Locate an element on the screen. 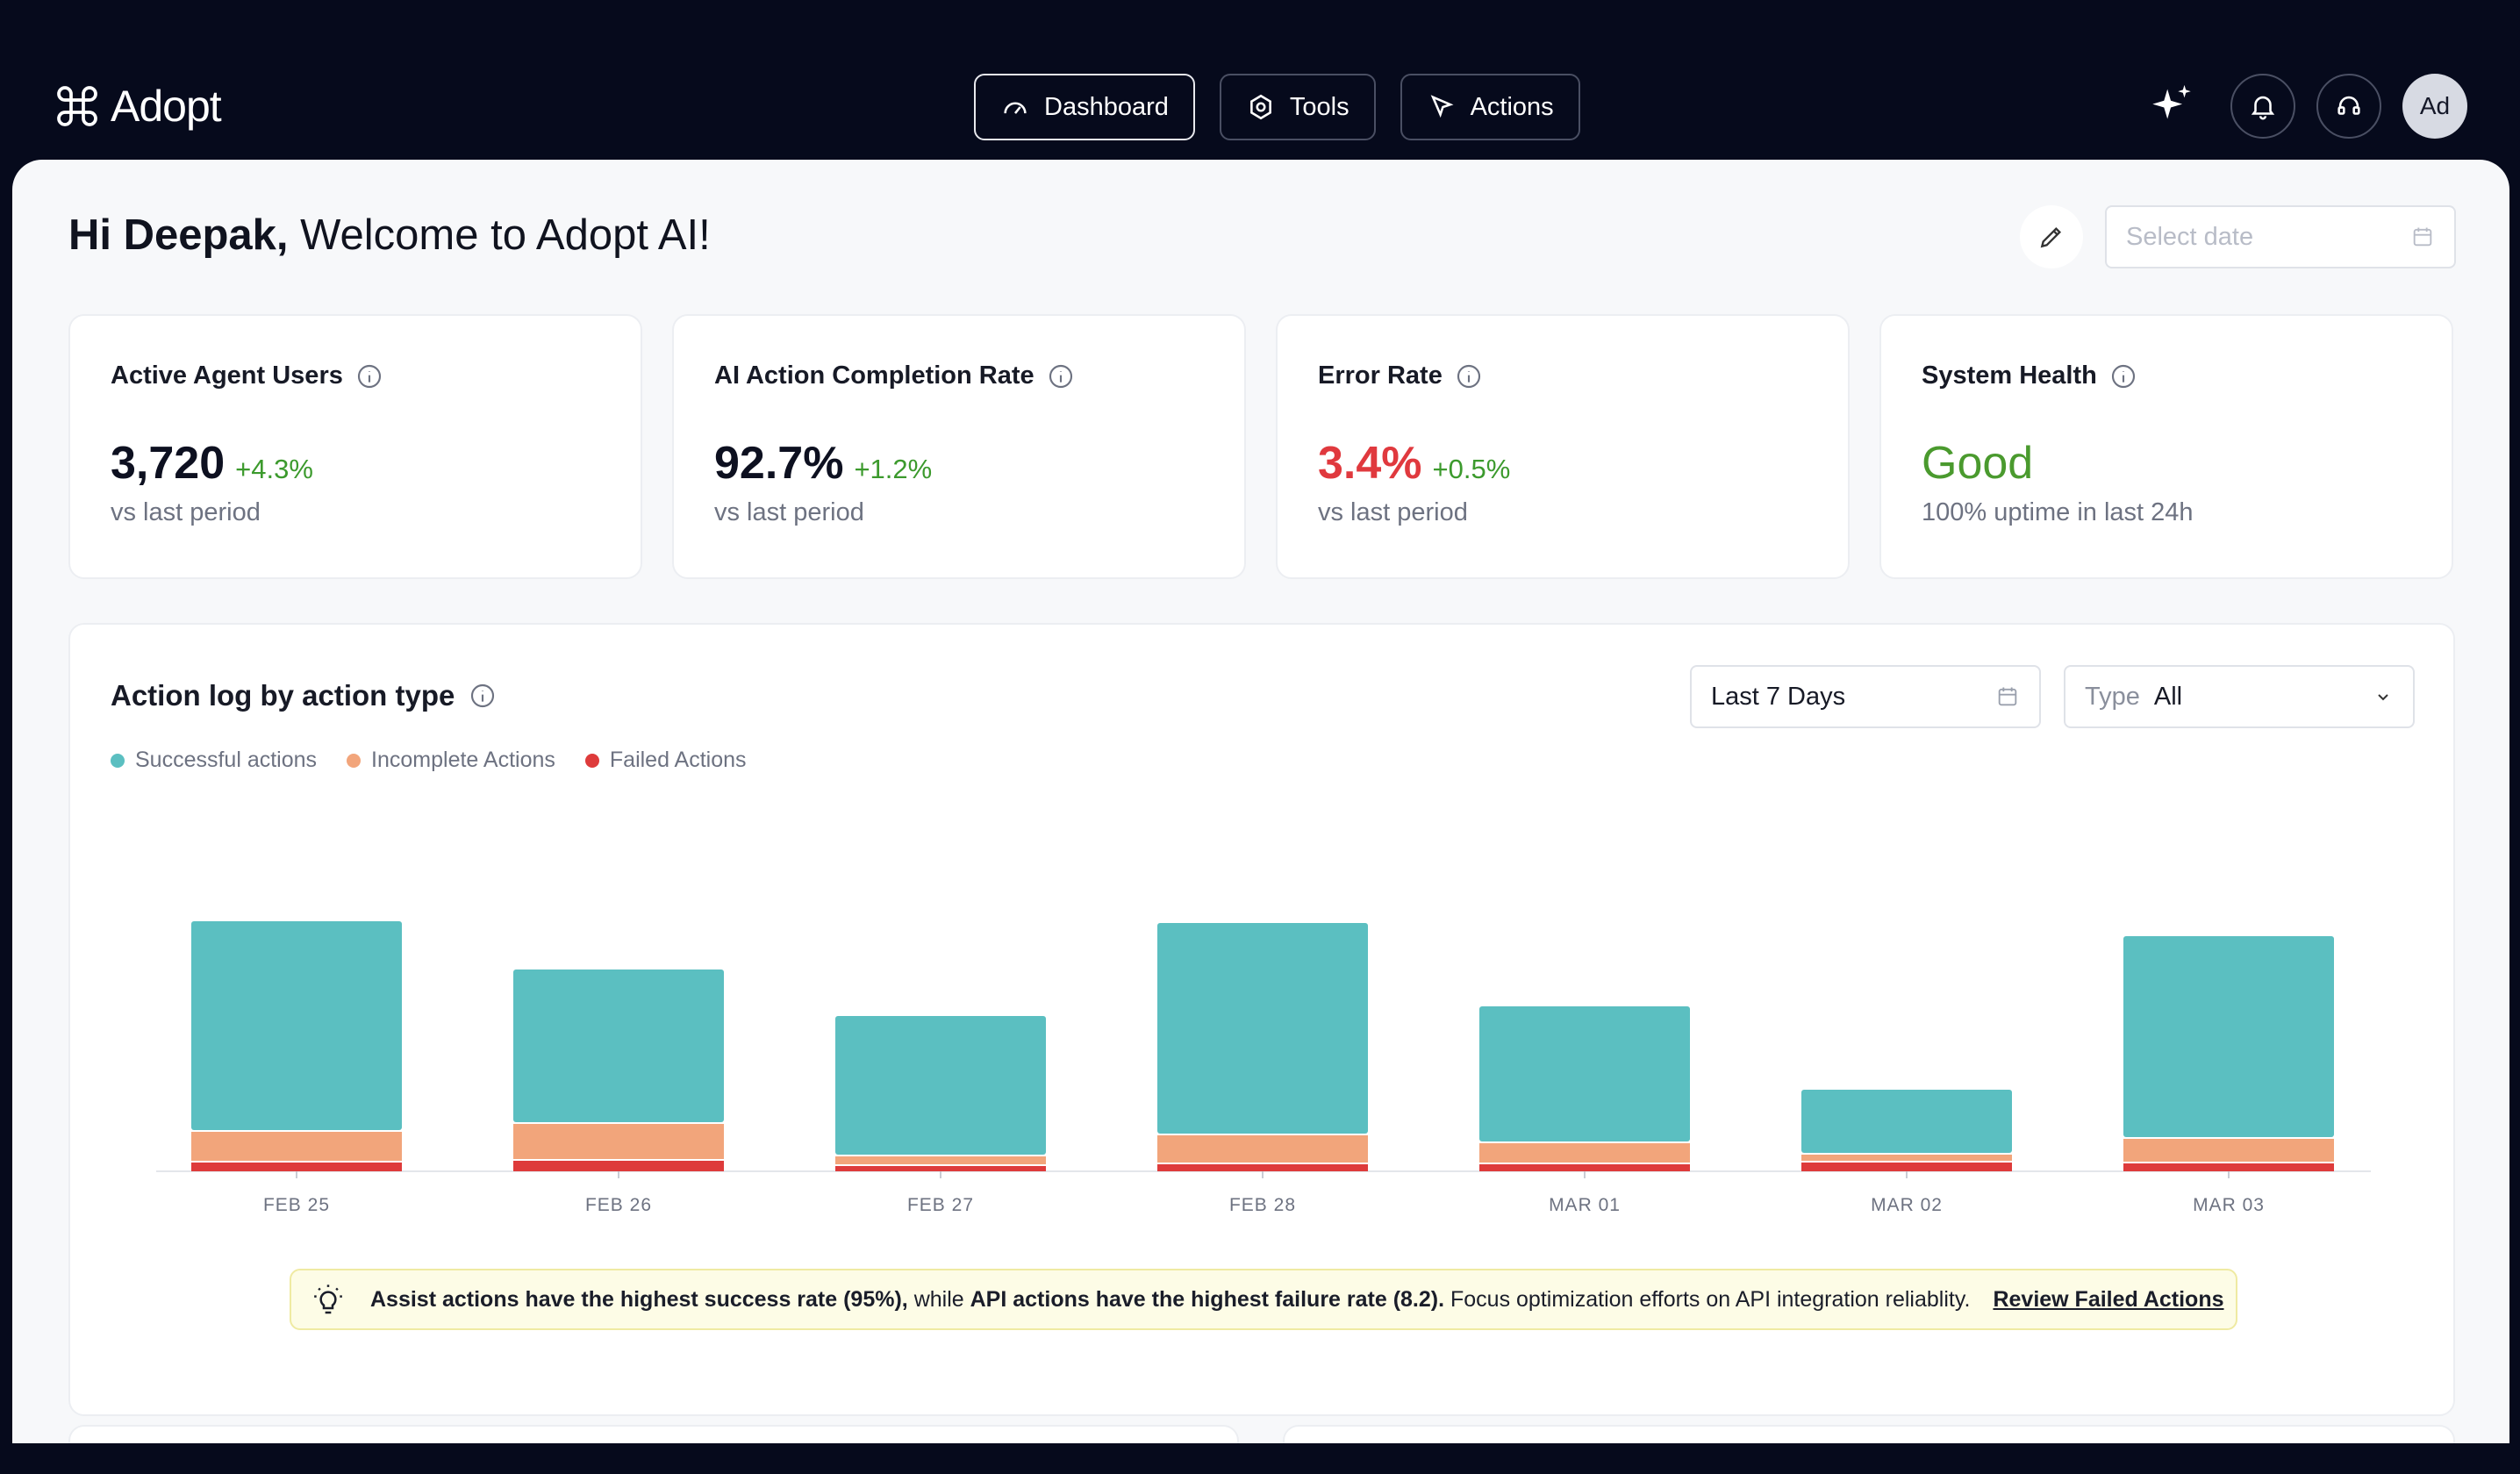  date-picker-input: Select date is located at coordinates (2280, 236).